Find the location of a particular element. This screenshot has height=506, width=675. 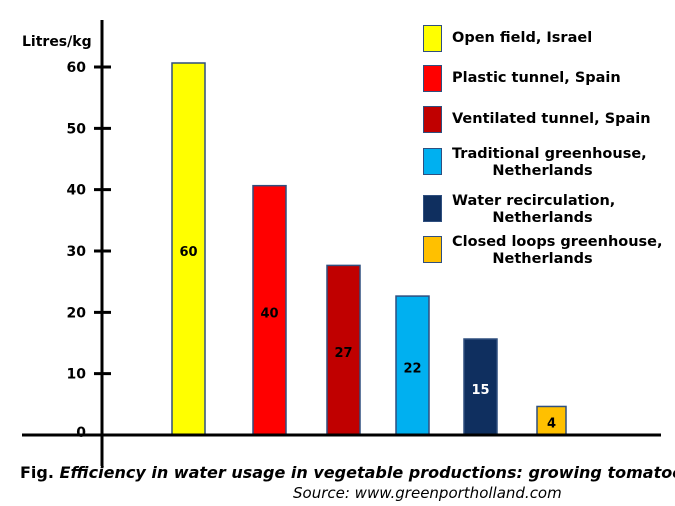

legend-label: Open field, Israel is located at coordinates (522, 38).